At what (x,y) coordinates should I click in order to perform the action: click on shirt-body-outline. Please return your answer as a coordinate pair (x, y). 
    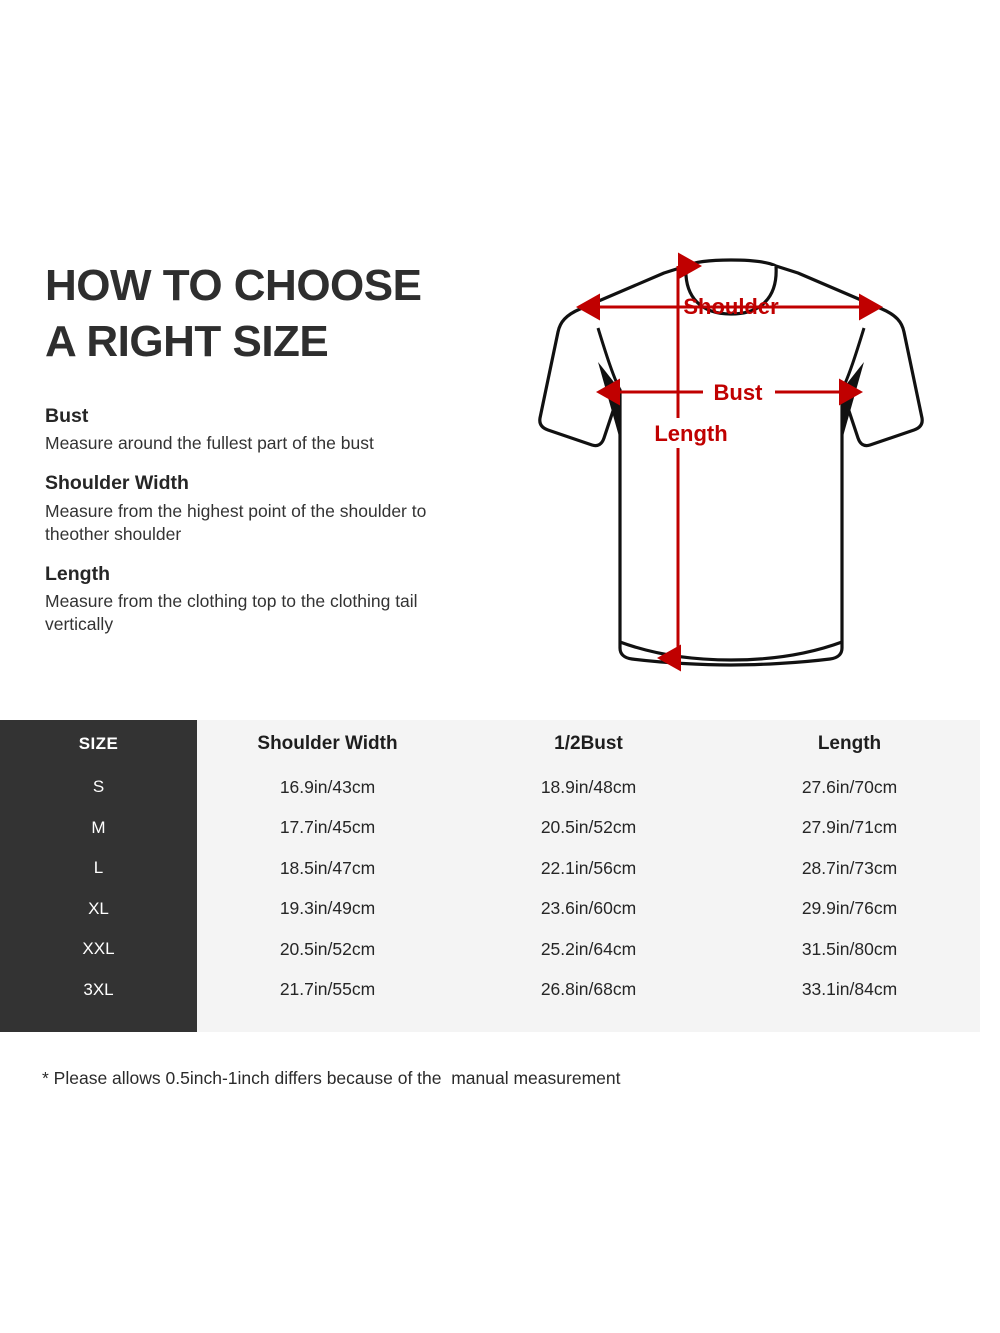
    Looking at the image, I should click on (731, 462).